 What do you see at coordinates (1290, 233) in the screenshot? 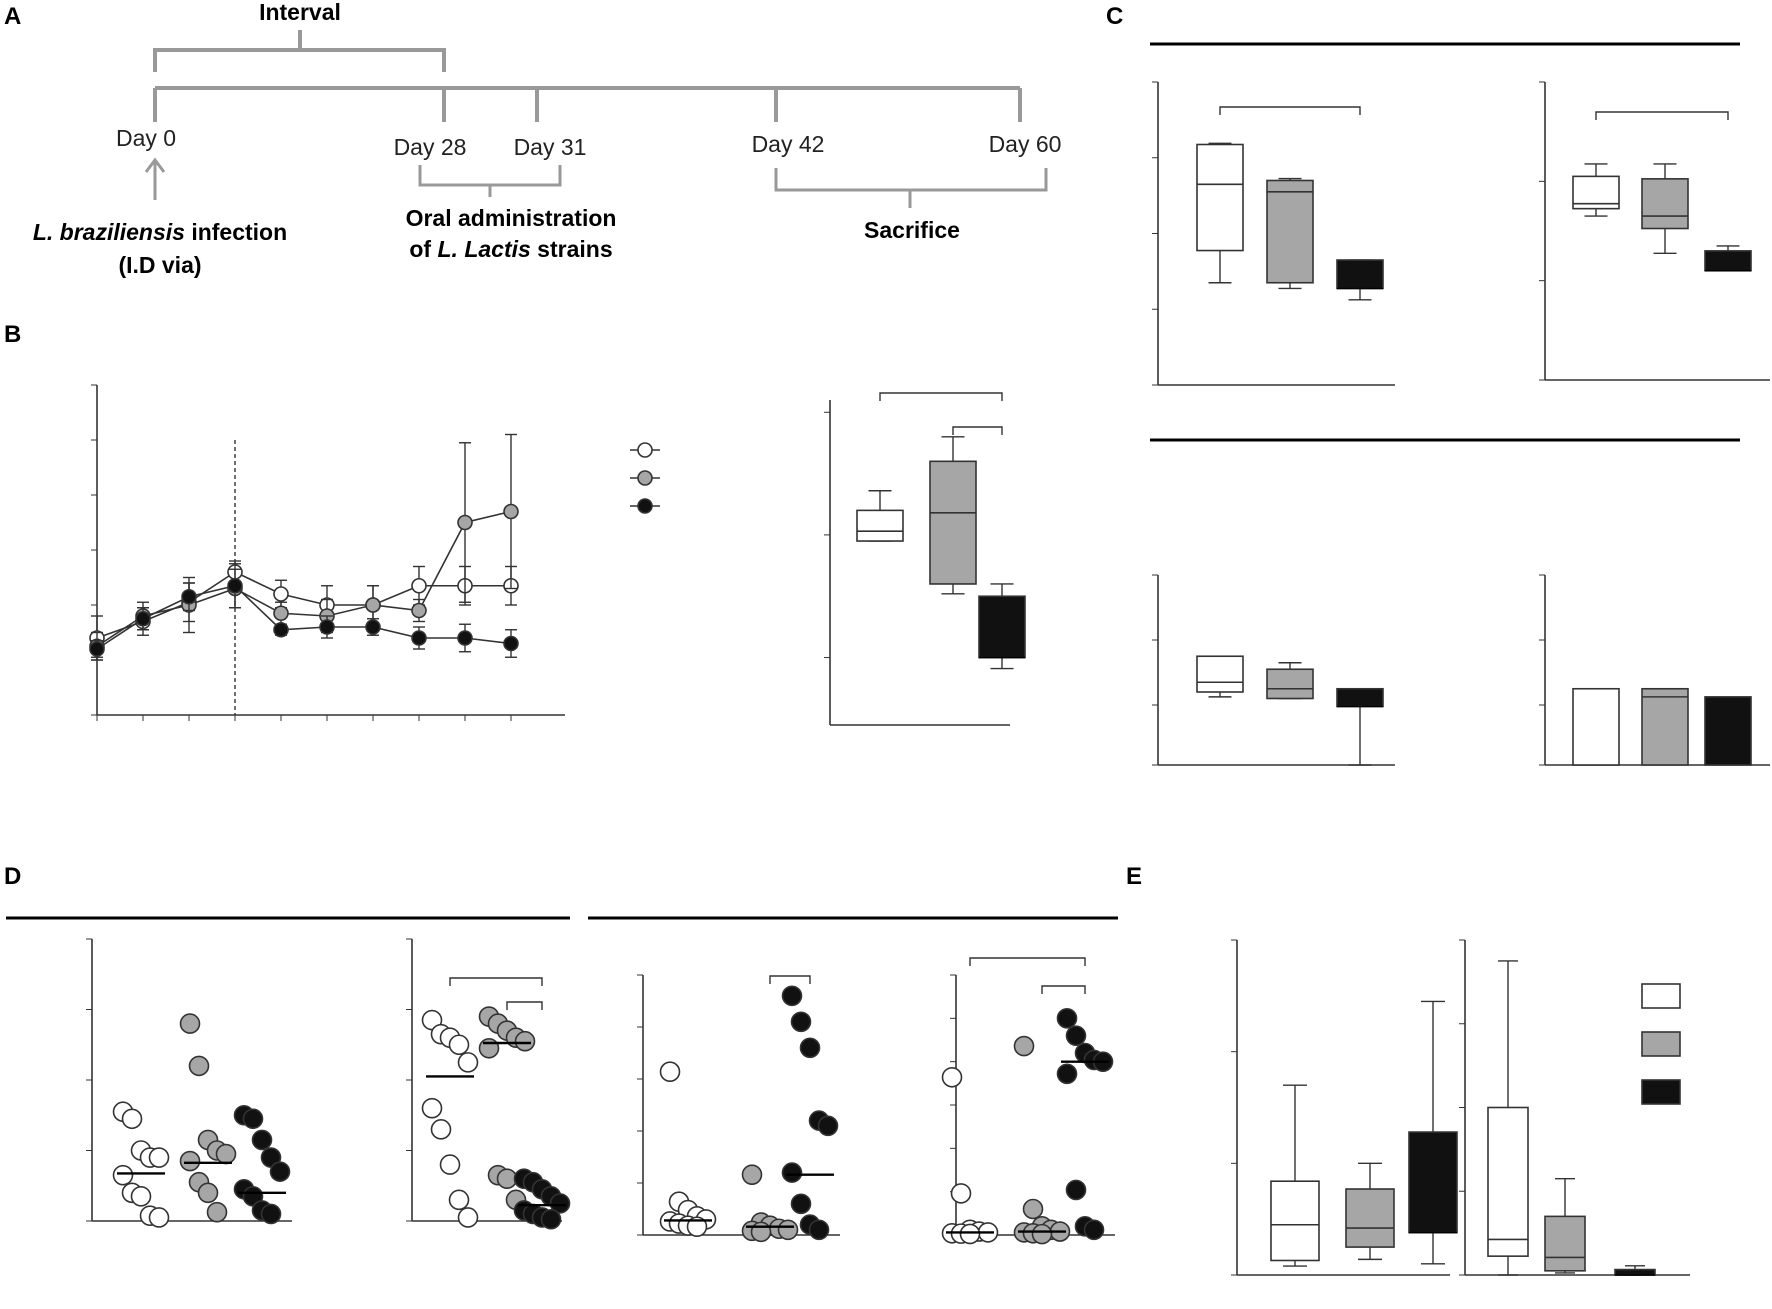
I see `c-ear-6w-chart-box-empty` at bounding box center [1290, 233].